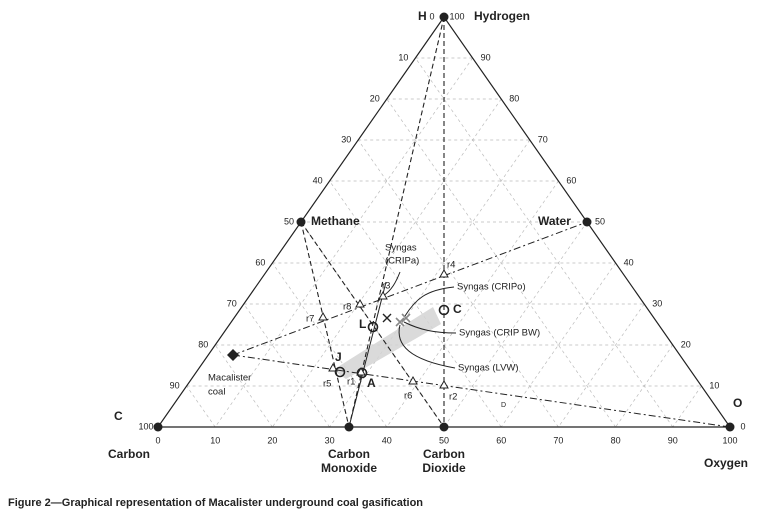 This screenshot has height=519, width=767. I want to click on point-label: r1, so click(351, 382).